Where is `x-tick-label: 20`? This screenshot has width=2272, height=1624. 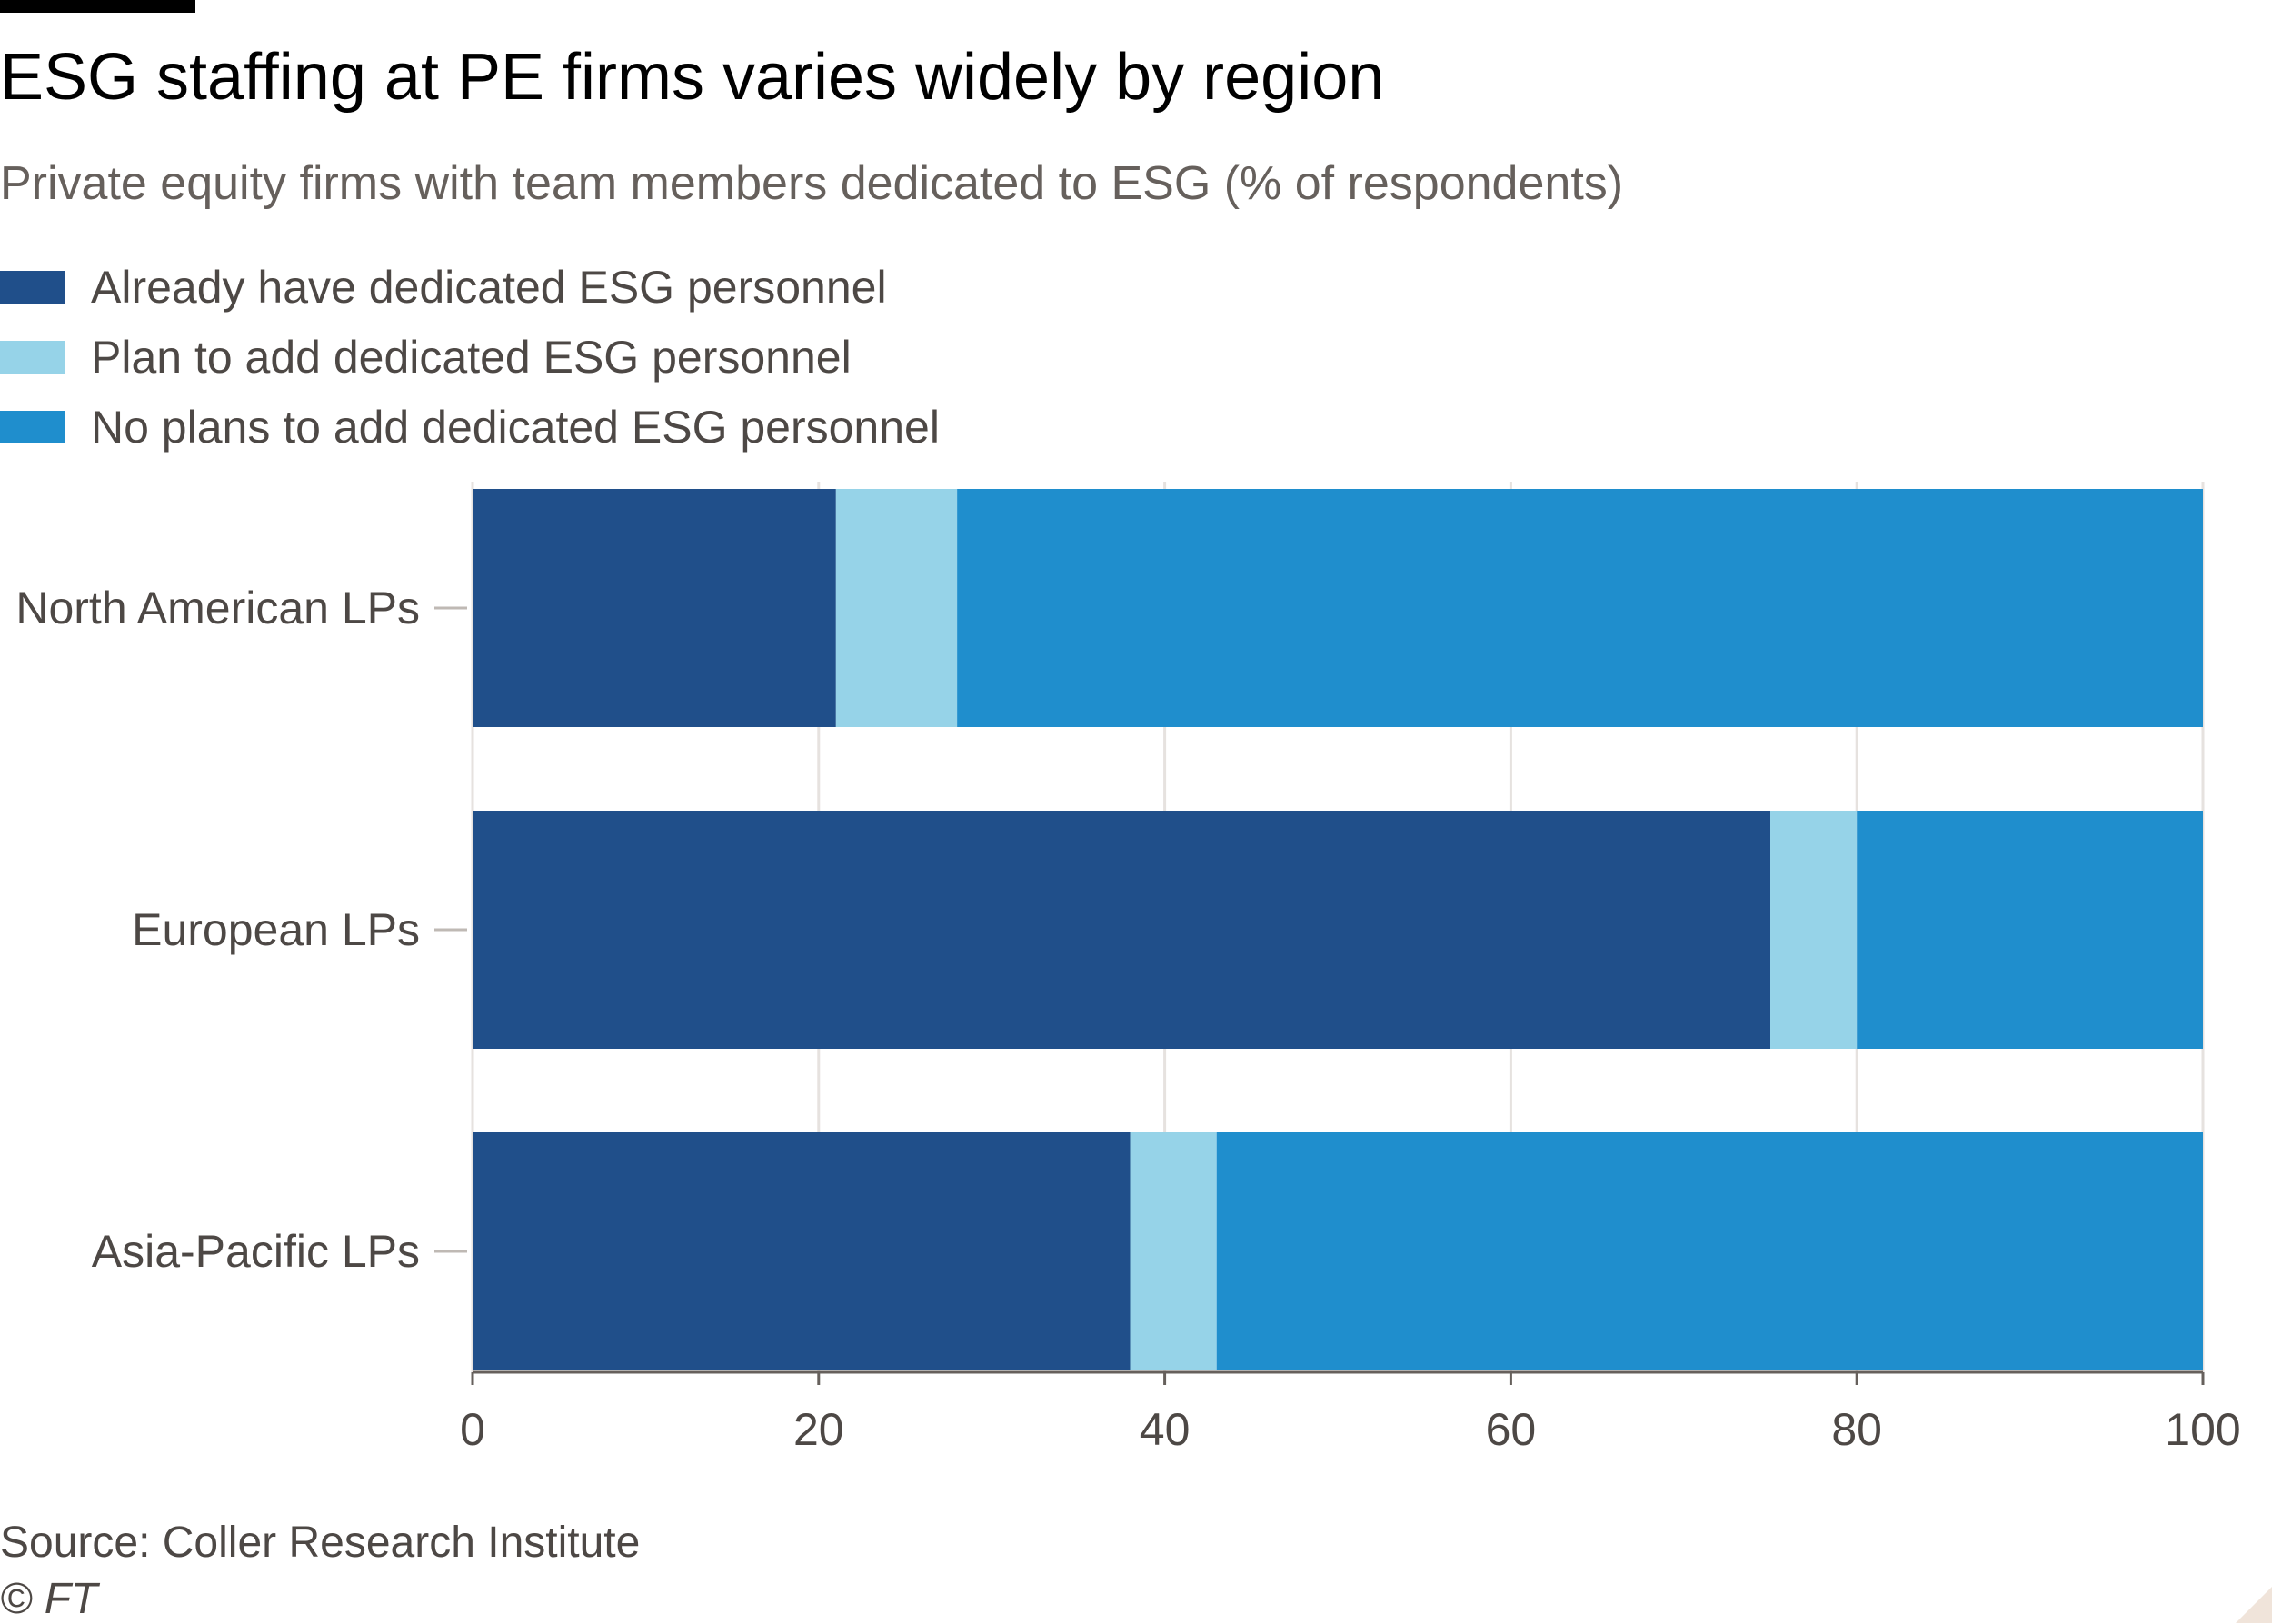 x-tick-label: 20 is located at coordinates (818, 1429).